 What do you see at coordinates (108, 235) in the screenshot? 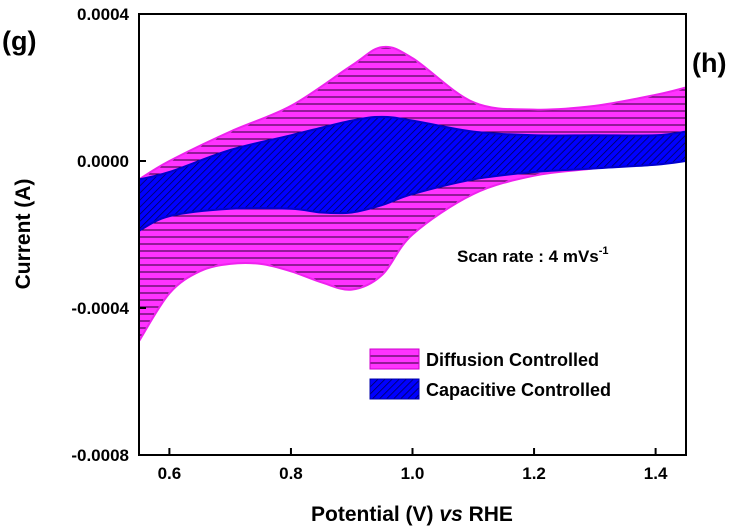
I see `y-axis: 0.0004 0.0000 -0.0004 -0.0008` at bounding box center [108, 235].